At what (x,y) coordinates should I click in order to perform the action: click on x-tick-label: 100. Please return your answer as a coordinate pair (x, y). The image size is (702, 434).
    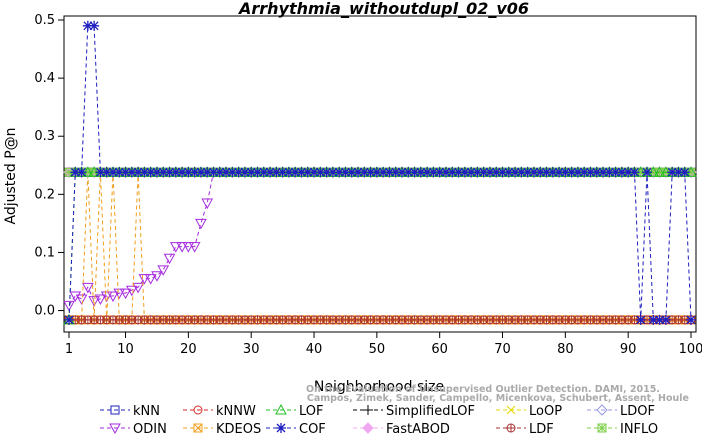
    Looking at the image, I should click on (690, 349).